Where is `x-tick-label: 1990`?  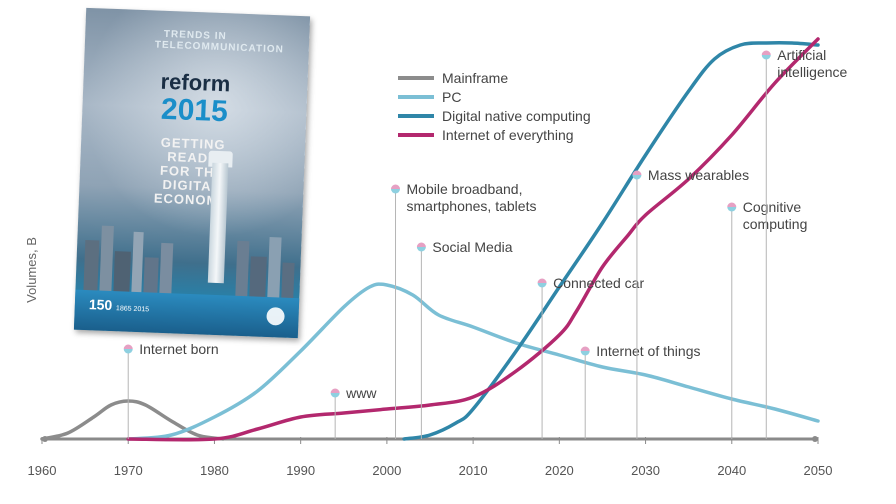
x-tick-label: 1990 is located at coordinates (300, 470).